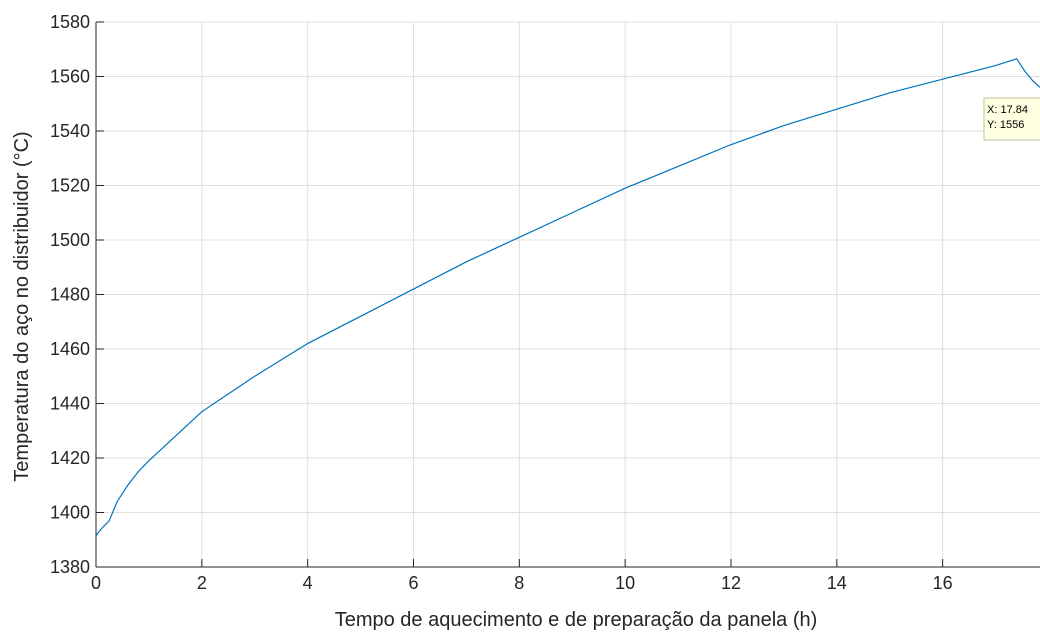 This screenshot has height=632, width=1040. What do you see at coordinates (70, 240) in the screenshot?
I see `y-tick-label: 1500` at bounding box center [70, 240].